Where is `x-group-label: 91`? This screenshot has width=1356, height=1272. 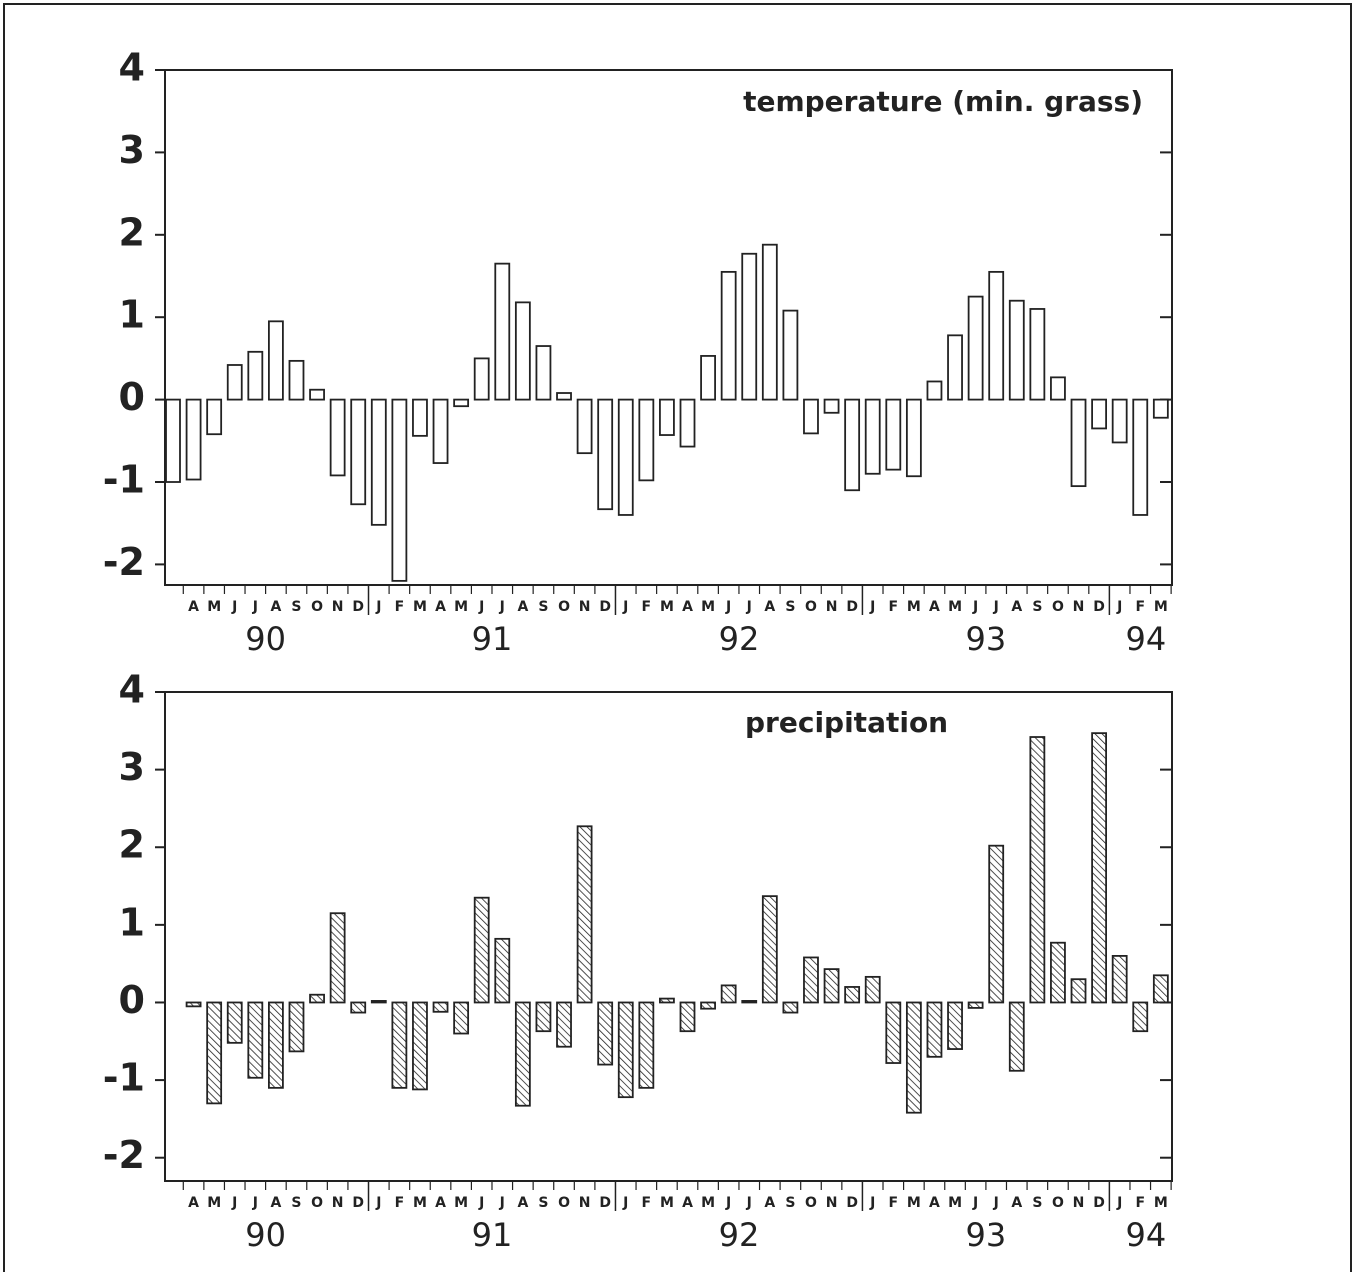 x-group-label: 91 is located at coordinates (492, 1235).